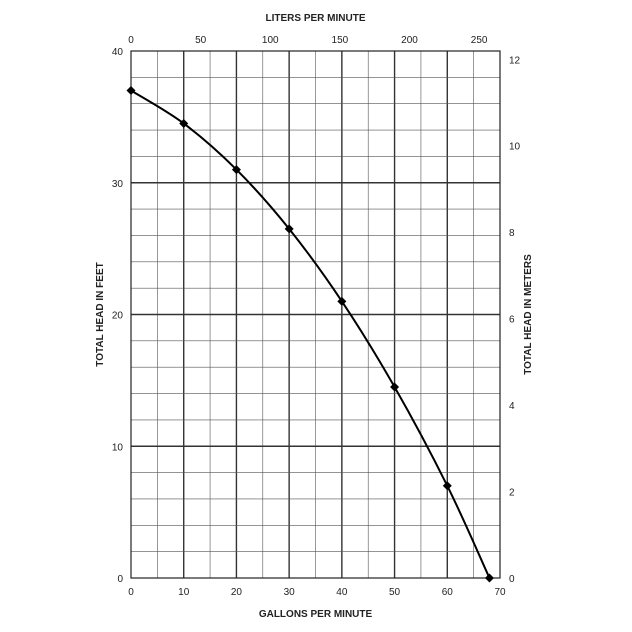  What do you see at coordinates (270, 40) in the screenshot?
I see `x2-tick-label: 100` at bounding box center [270, 40].